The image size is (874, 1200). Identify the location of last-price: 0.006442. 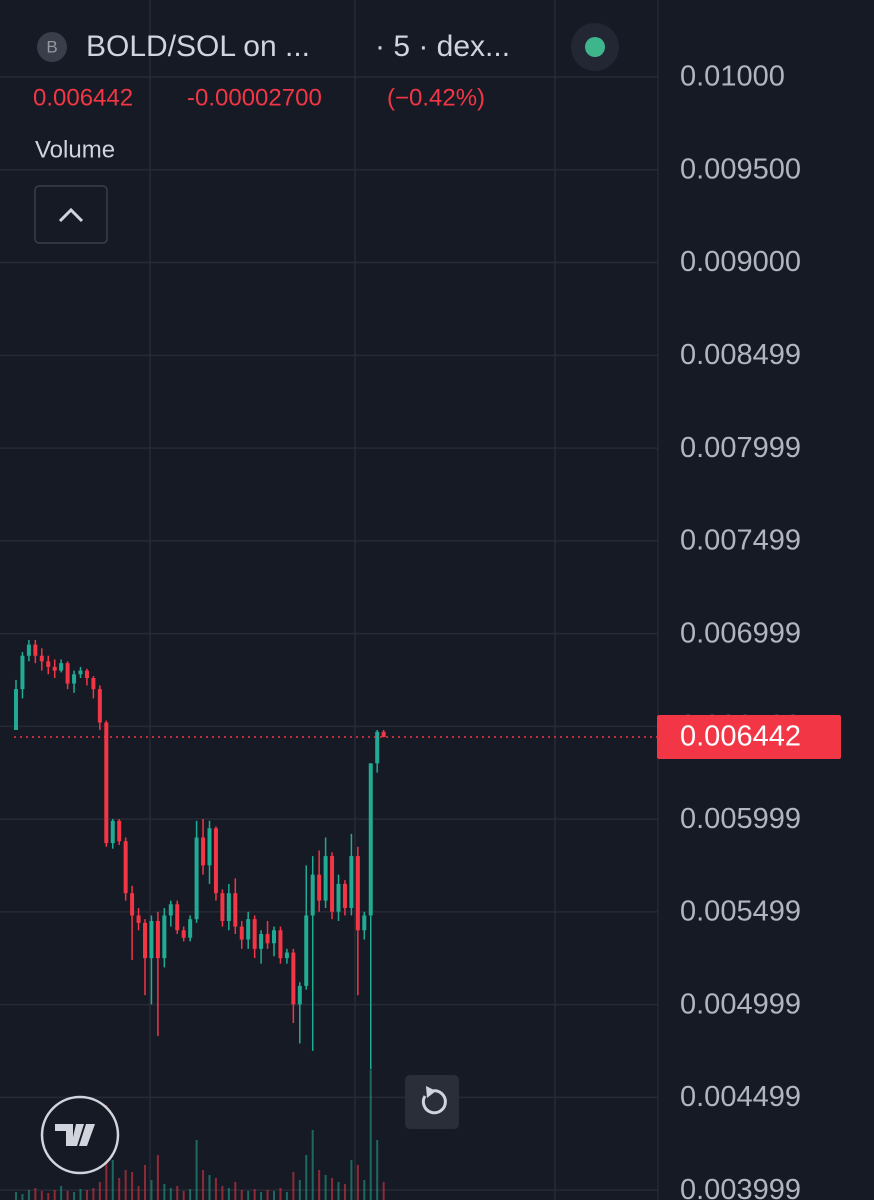
(83, 97).